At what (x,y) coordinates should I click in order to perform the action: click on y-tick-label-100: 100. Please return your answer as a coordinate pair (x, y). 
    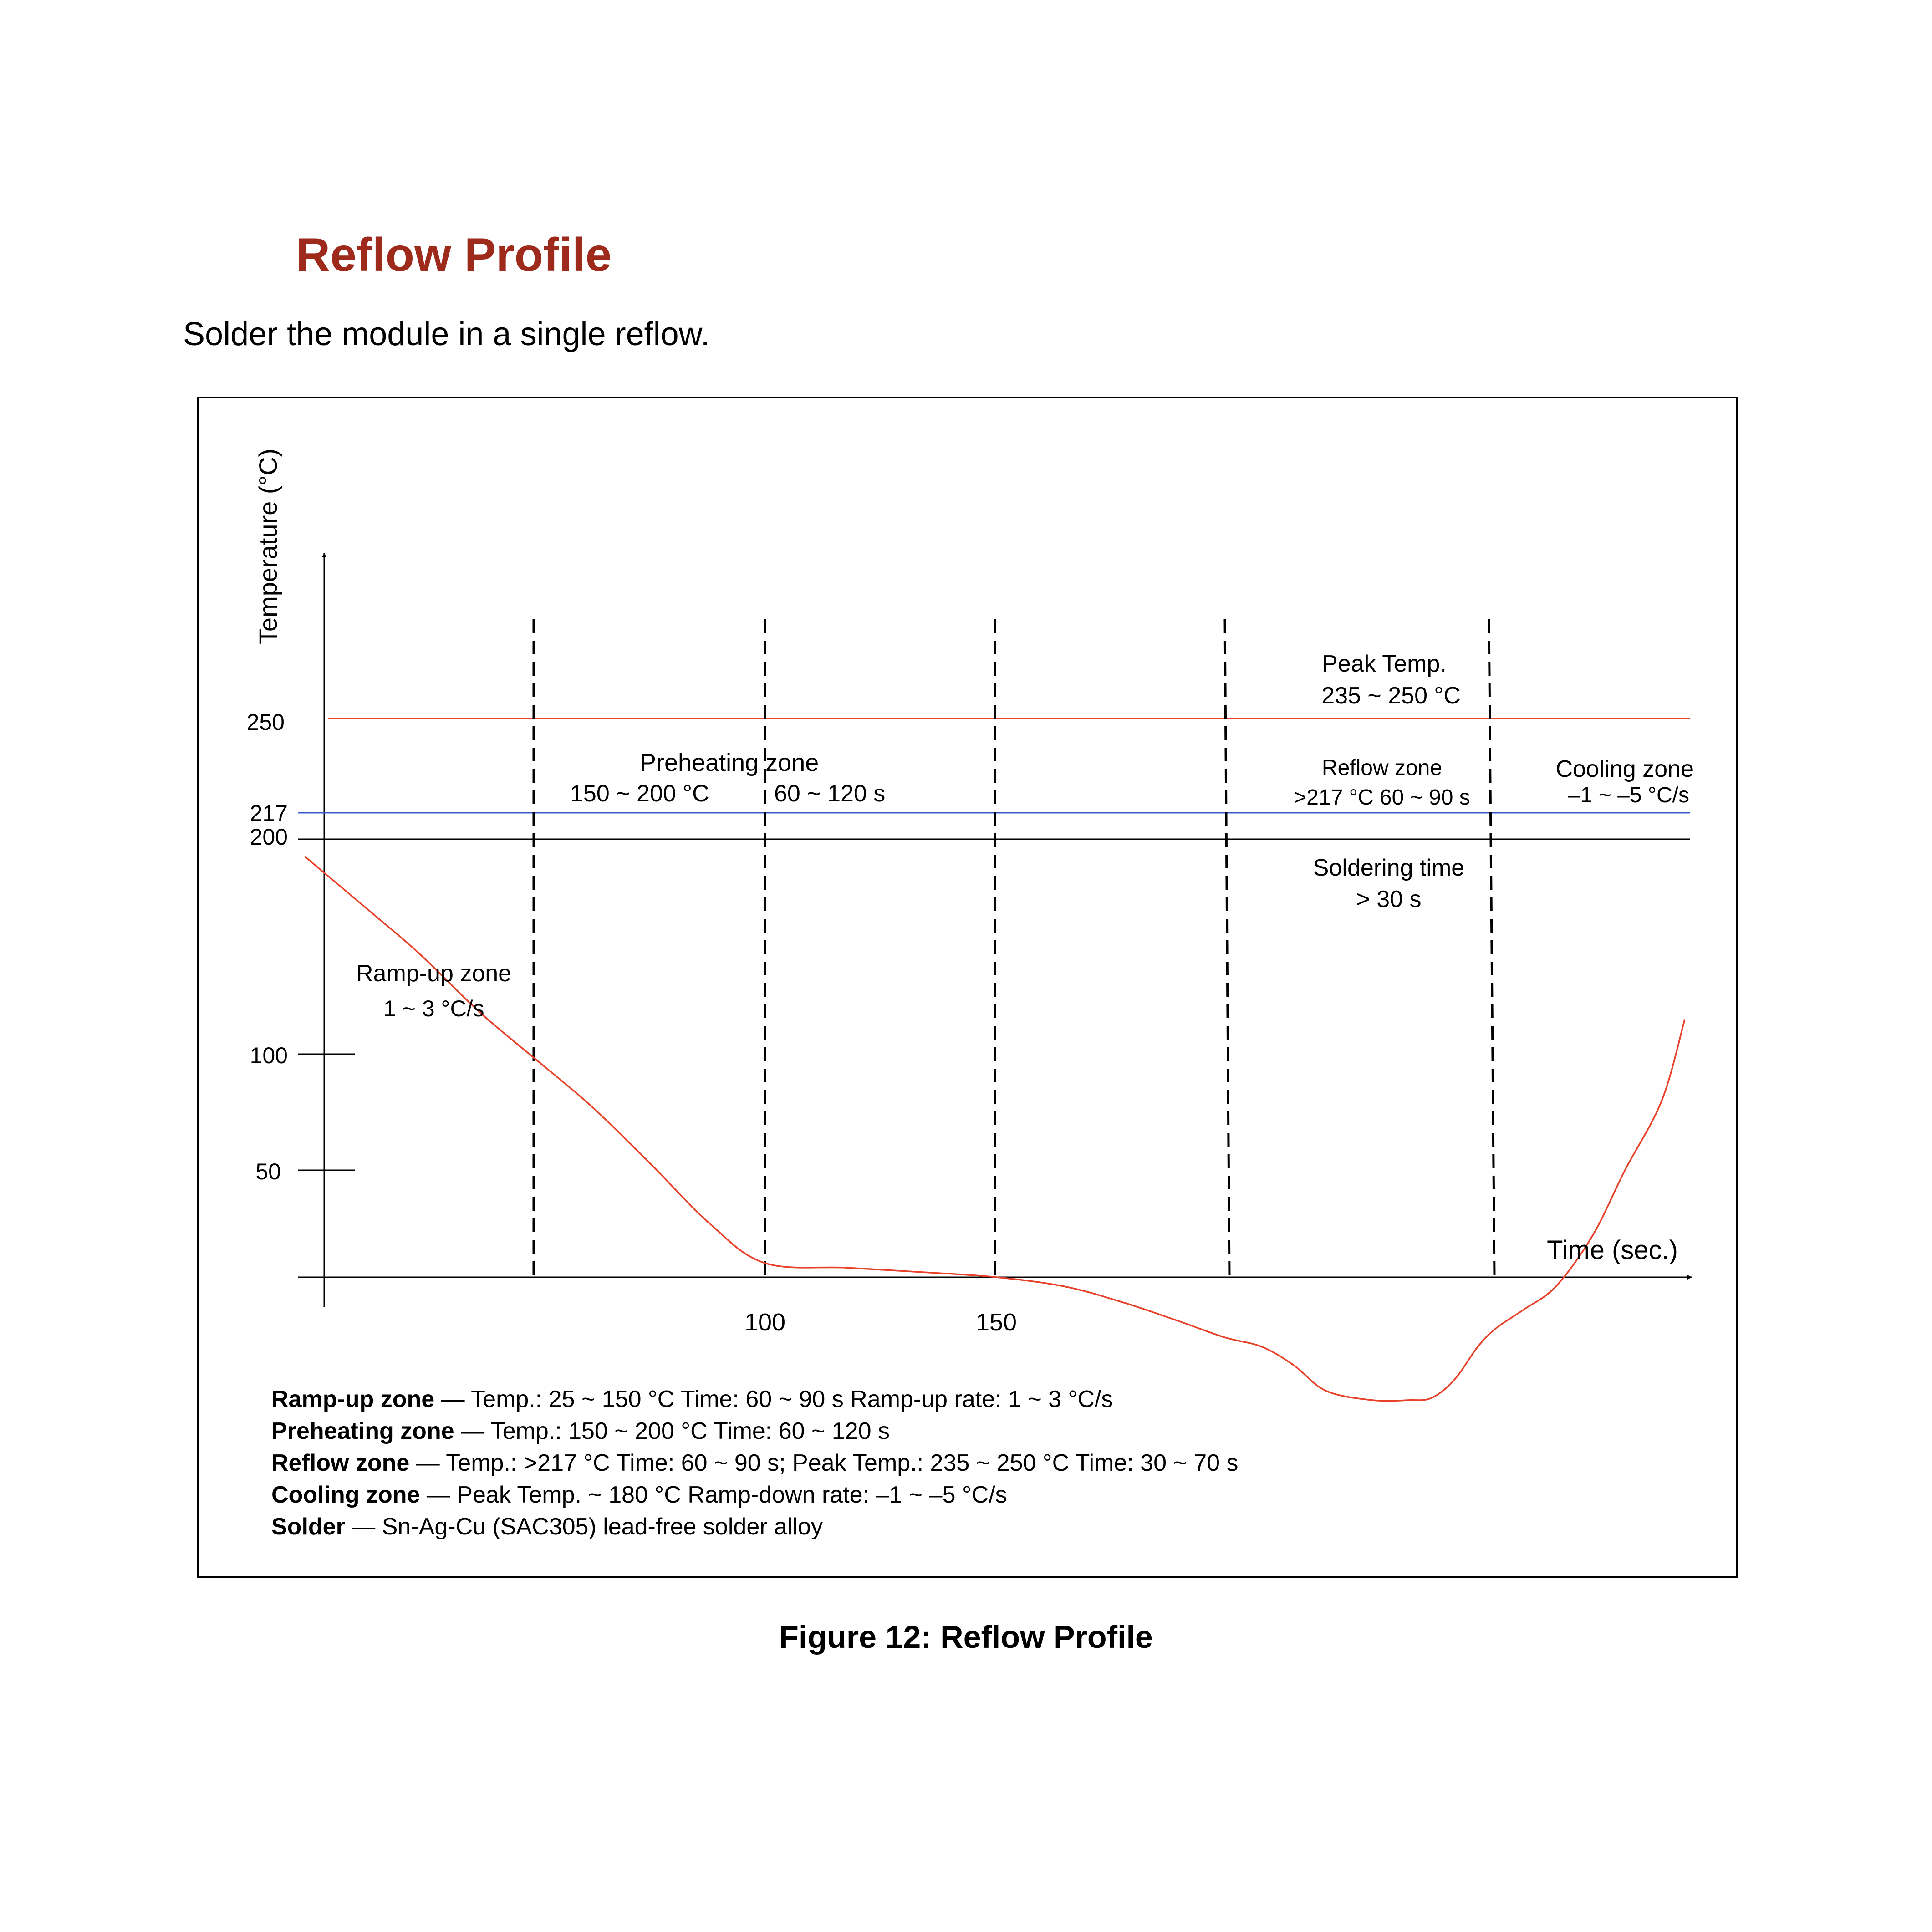
    Looking at the image, I should click on (269, 1055).